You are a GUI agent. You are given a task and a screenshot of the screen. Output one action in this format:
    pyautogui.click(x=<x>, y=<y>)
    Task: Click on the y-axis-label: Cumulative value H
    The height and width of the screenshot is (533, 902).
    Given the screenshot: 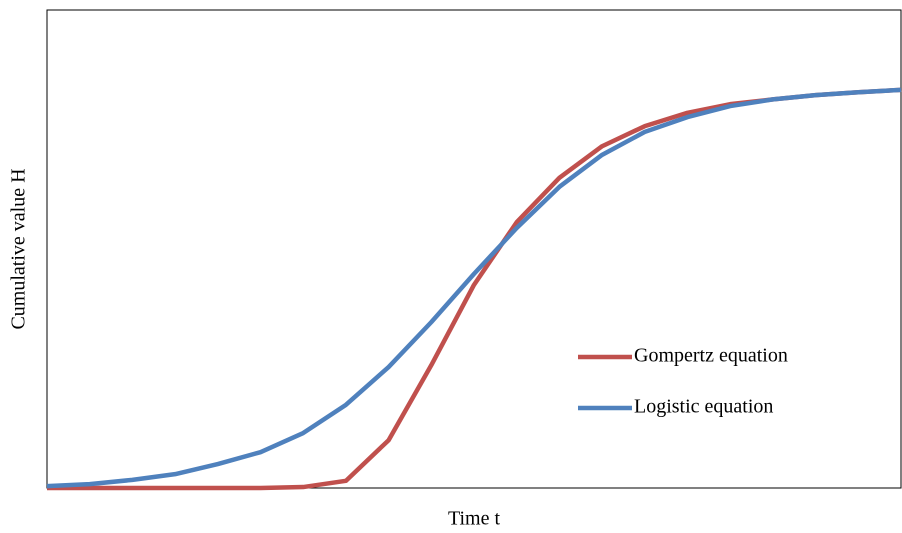 What is the action you would take?
    pyautogui.click(x=19, y=248)
    